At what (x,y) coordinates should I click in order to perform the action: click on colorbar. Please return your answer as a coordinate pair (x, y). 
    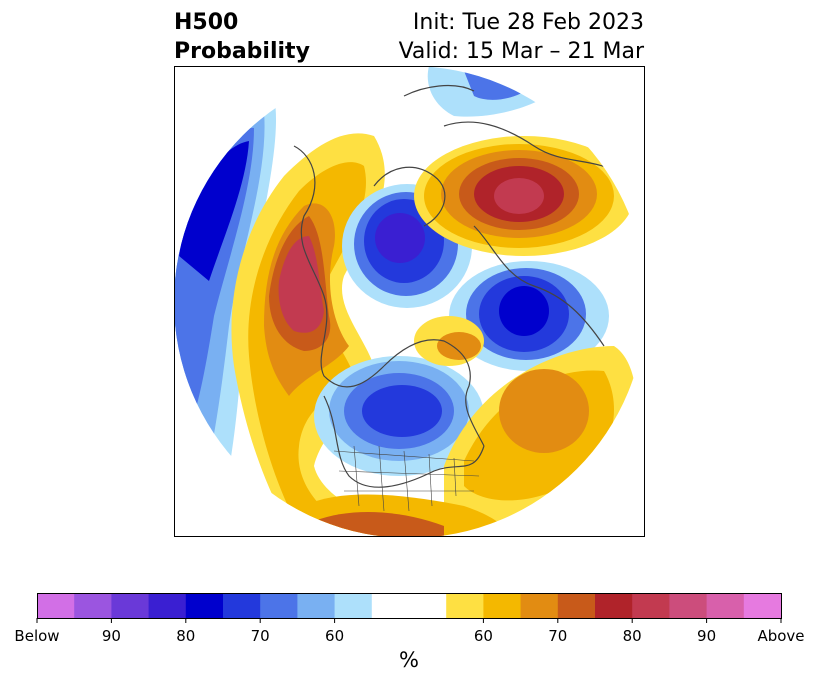
    Looking at the image, I should click on (409, 608).